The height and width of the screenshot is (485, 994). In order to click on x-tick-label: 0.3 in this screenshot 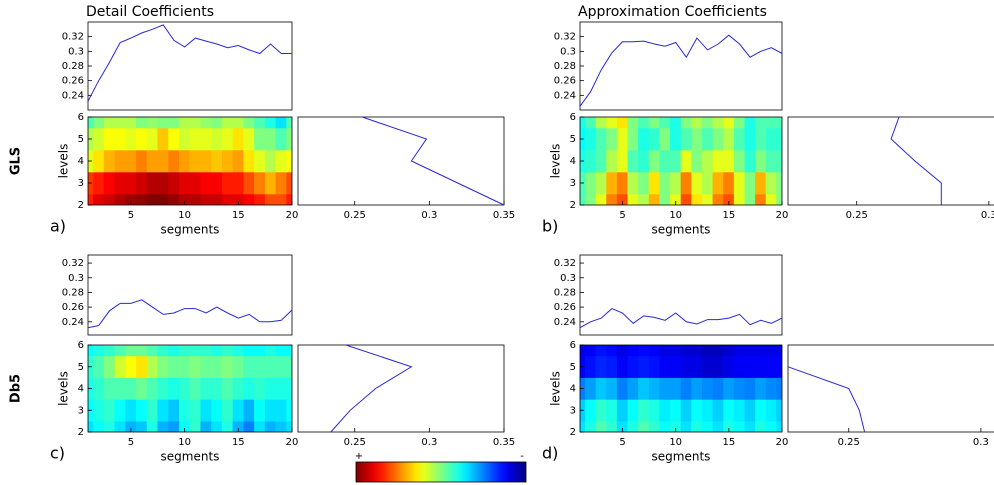, I will do `click(429, 215)`.